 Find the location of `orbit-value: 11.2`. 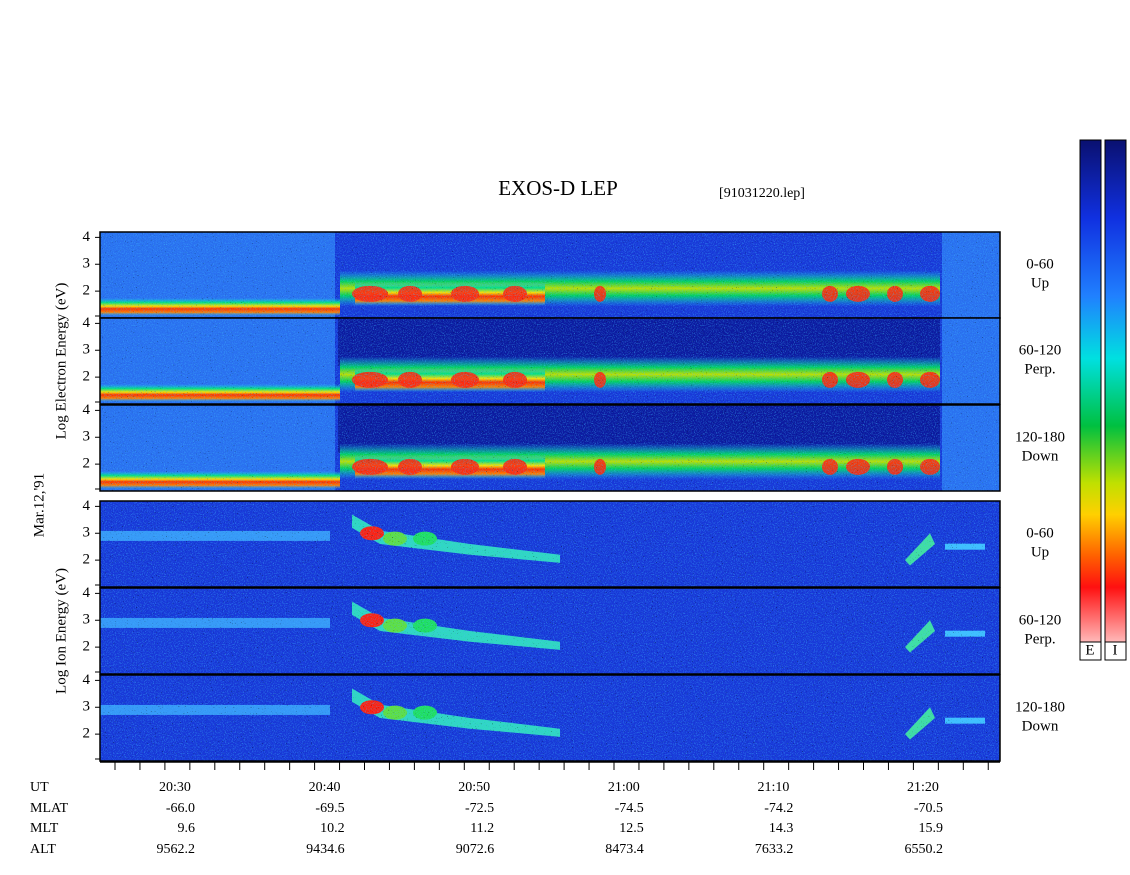

orbit-value: 11.2 is located at coordinates (482, 828).